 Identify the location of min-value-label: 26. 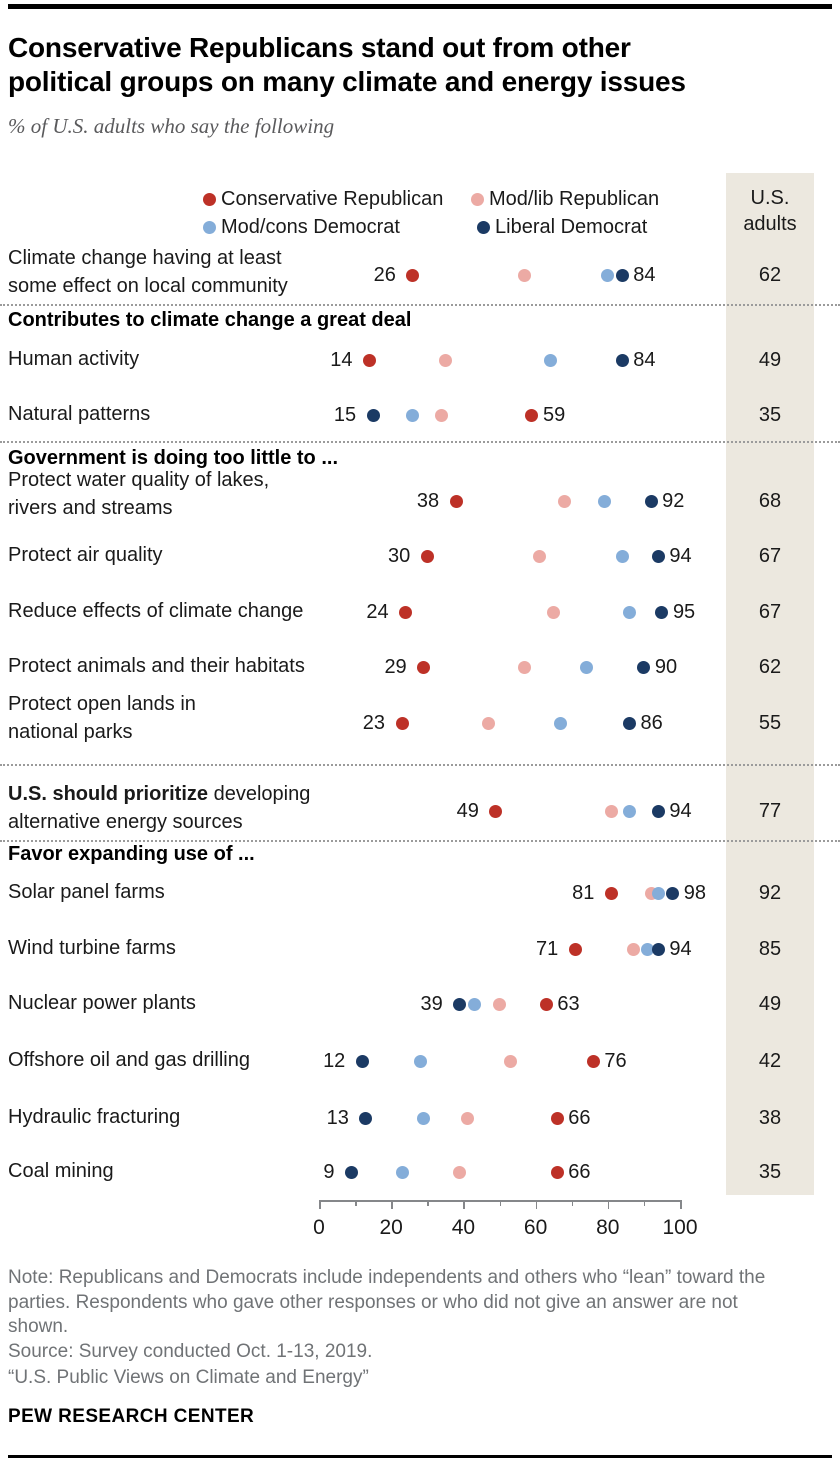
(384, 275).